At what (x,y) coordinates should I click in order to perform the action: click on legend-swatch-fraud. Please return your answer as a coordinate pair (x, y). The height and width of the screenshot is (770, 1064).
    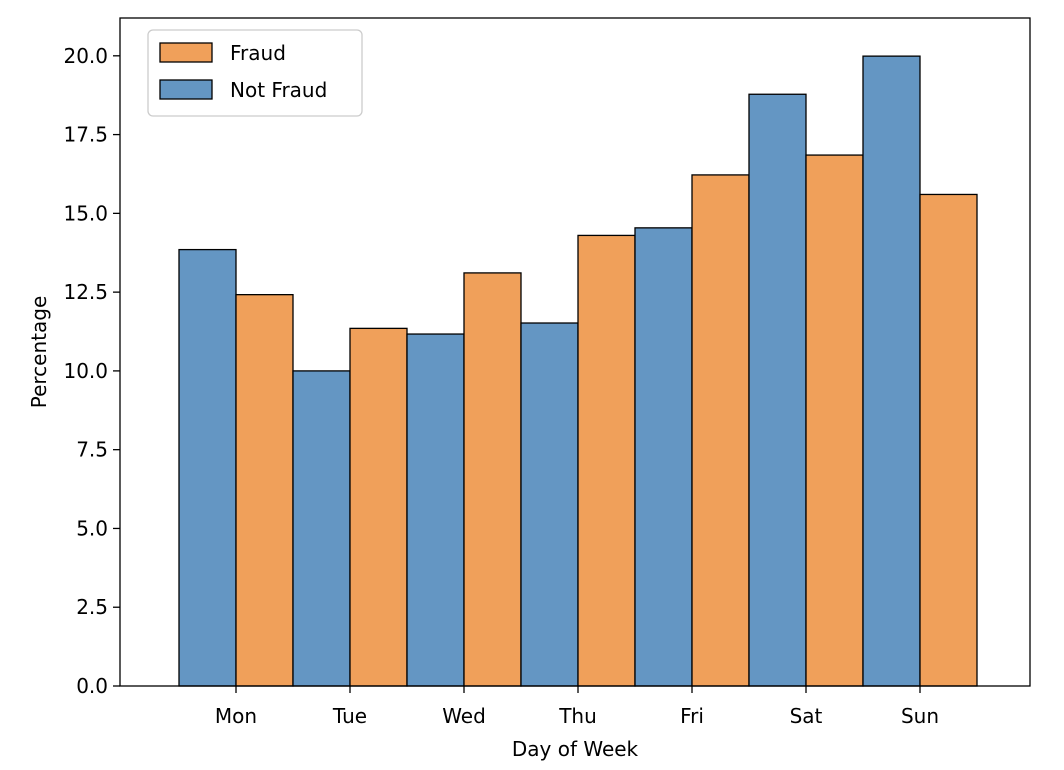
    Looking at the image, I should click on (186, 52).